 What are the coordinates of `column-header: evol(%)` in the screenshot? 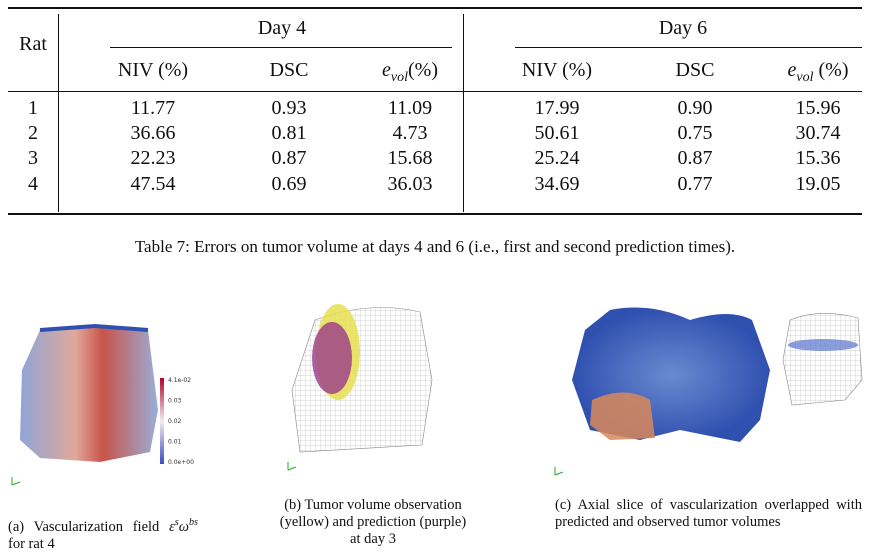 It's located at (410, 74).